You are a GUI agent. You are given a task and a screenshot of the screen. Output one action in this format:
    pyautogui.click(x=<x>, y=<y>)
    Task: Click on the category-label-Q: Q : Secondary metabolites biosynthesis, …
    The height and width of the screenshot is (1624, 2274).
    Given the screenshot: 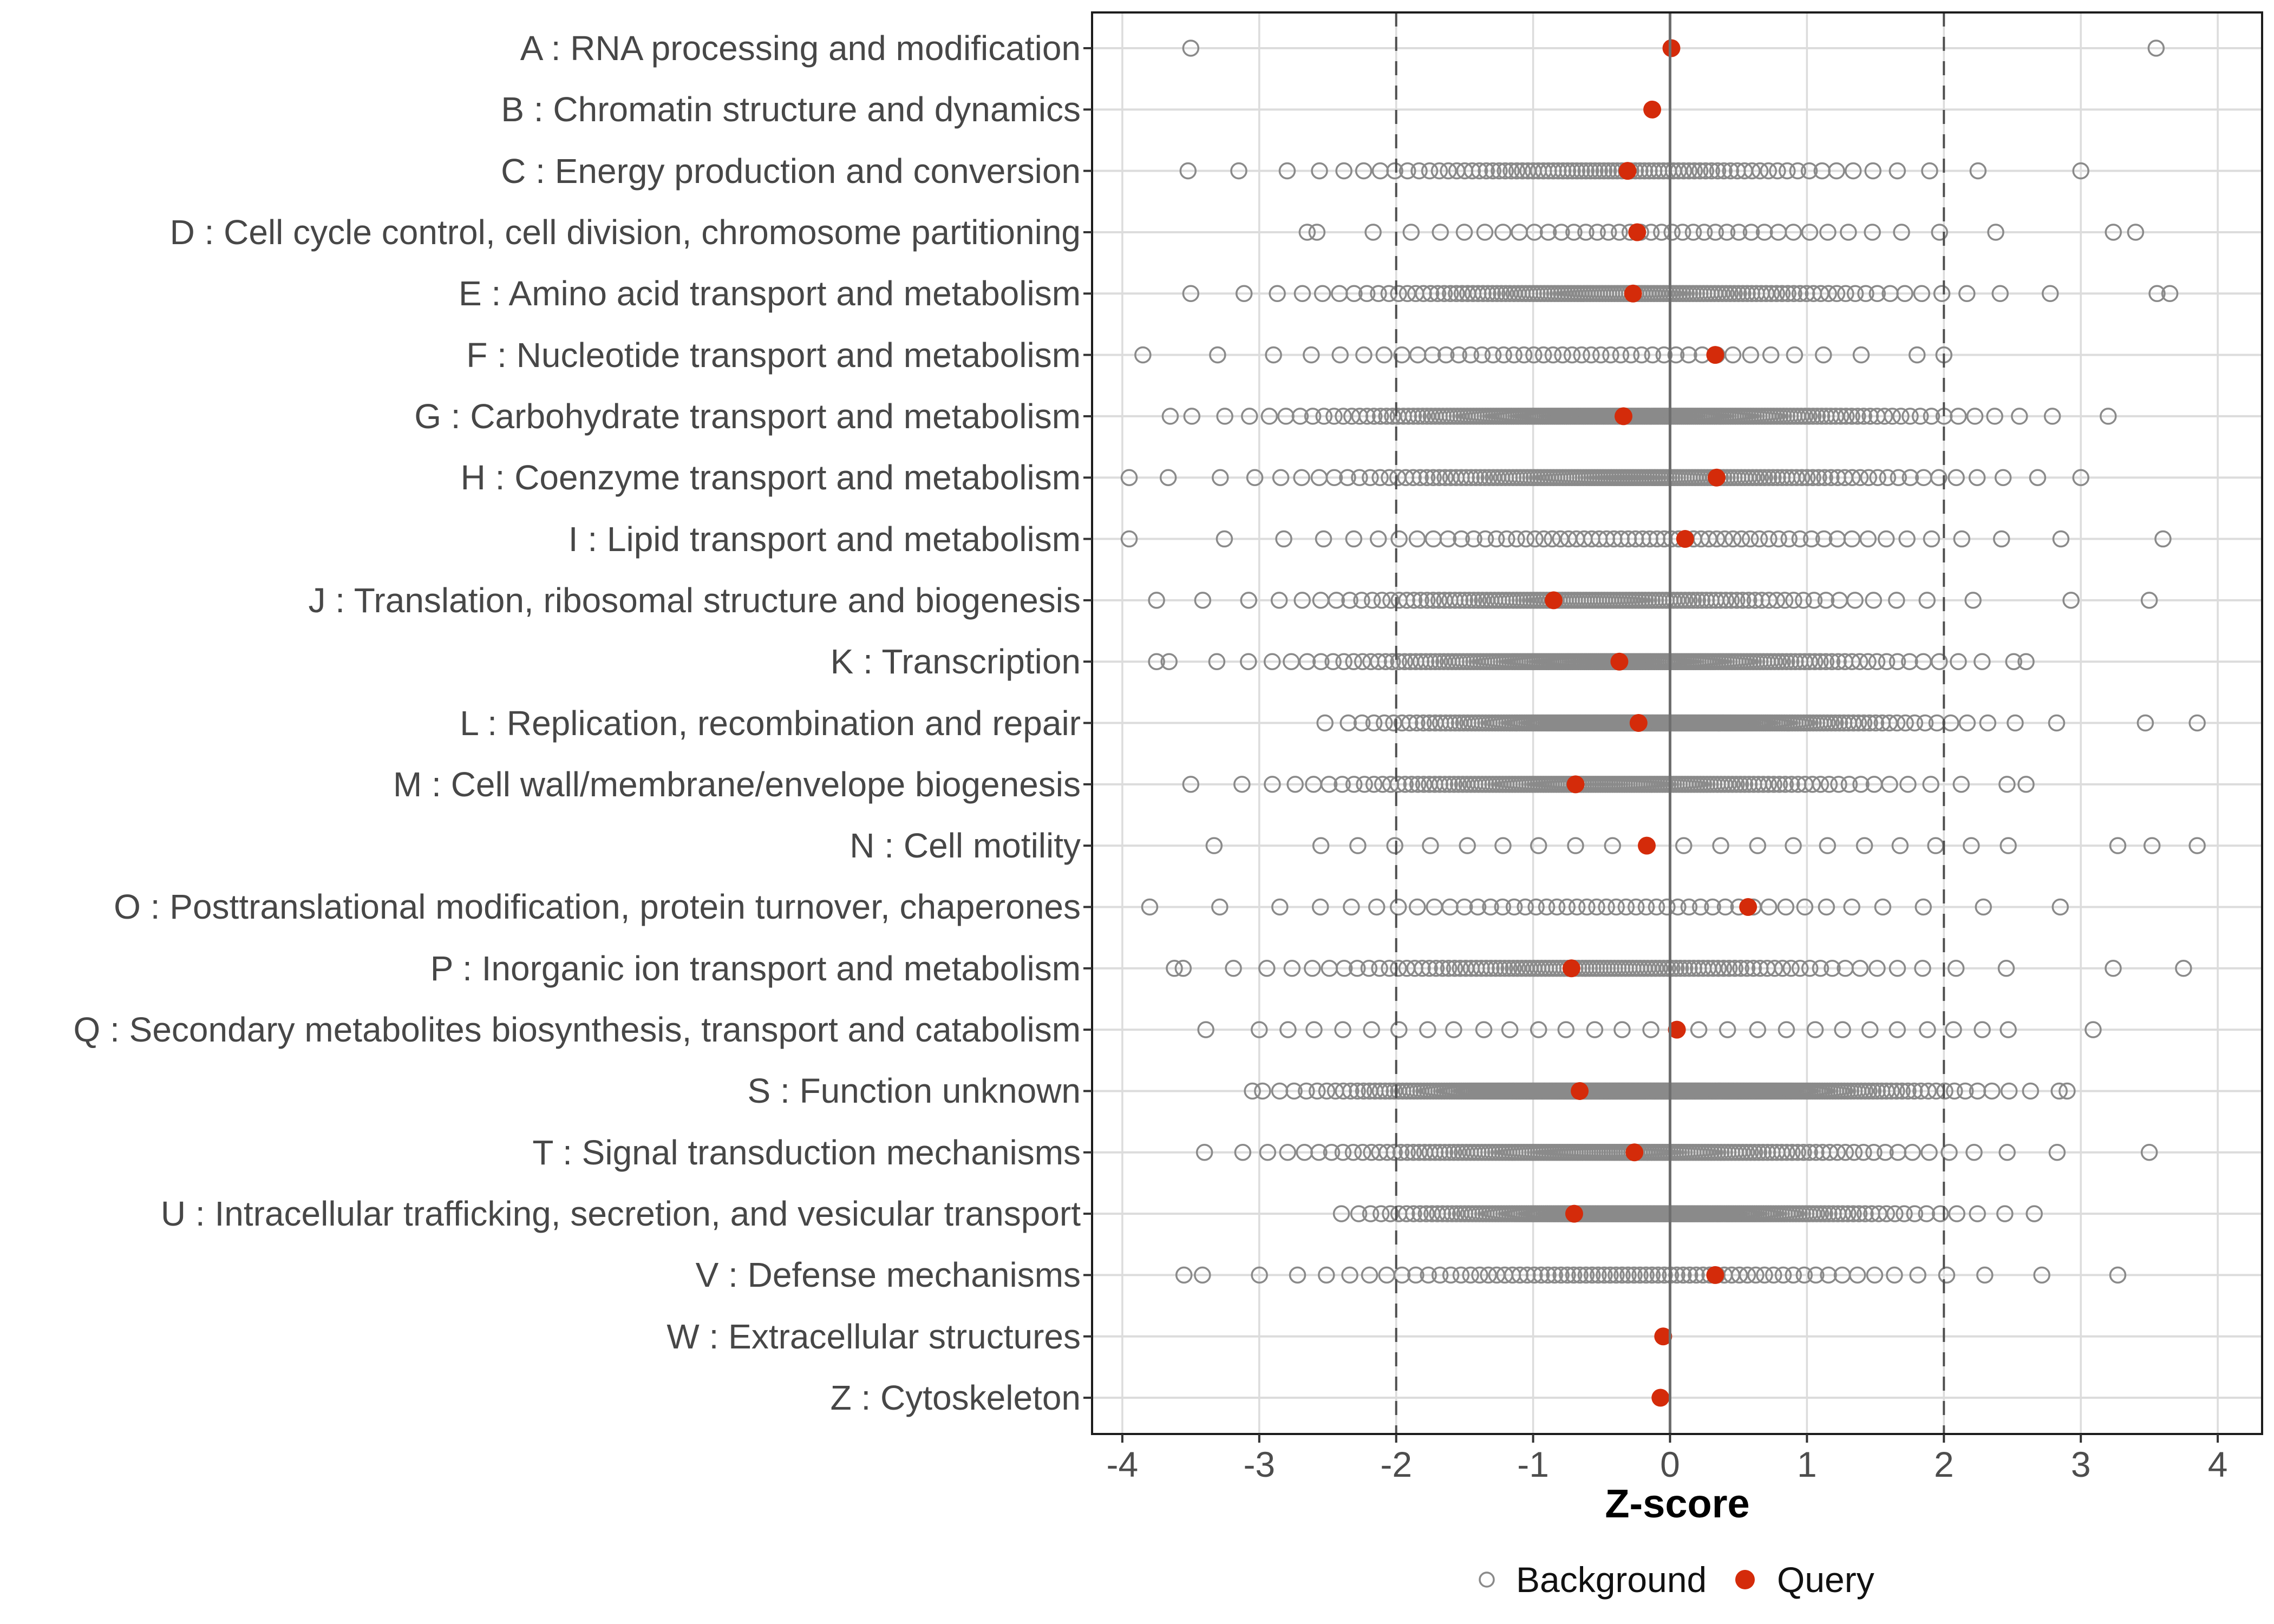 What is the action you would take?
    pyautogui.click(x=577, y=1030)
    